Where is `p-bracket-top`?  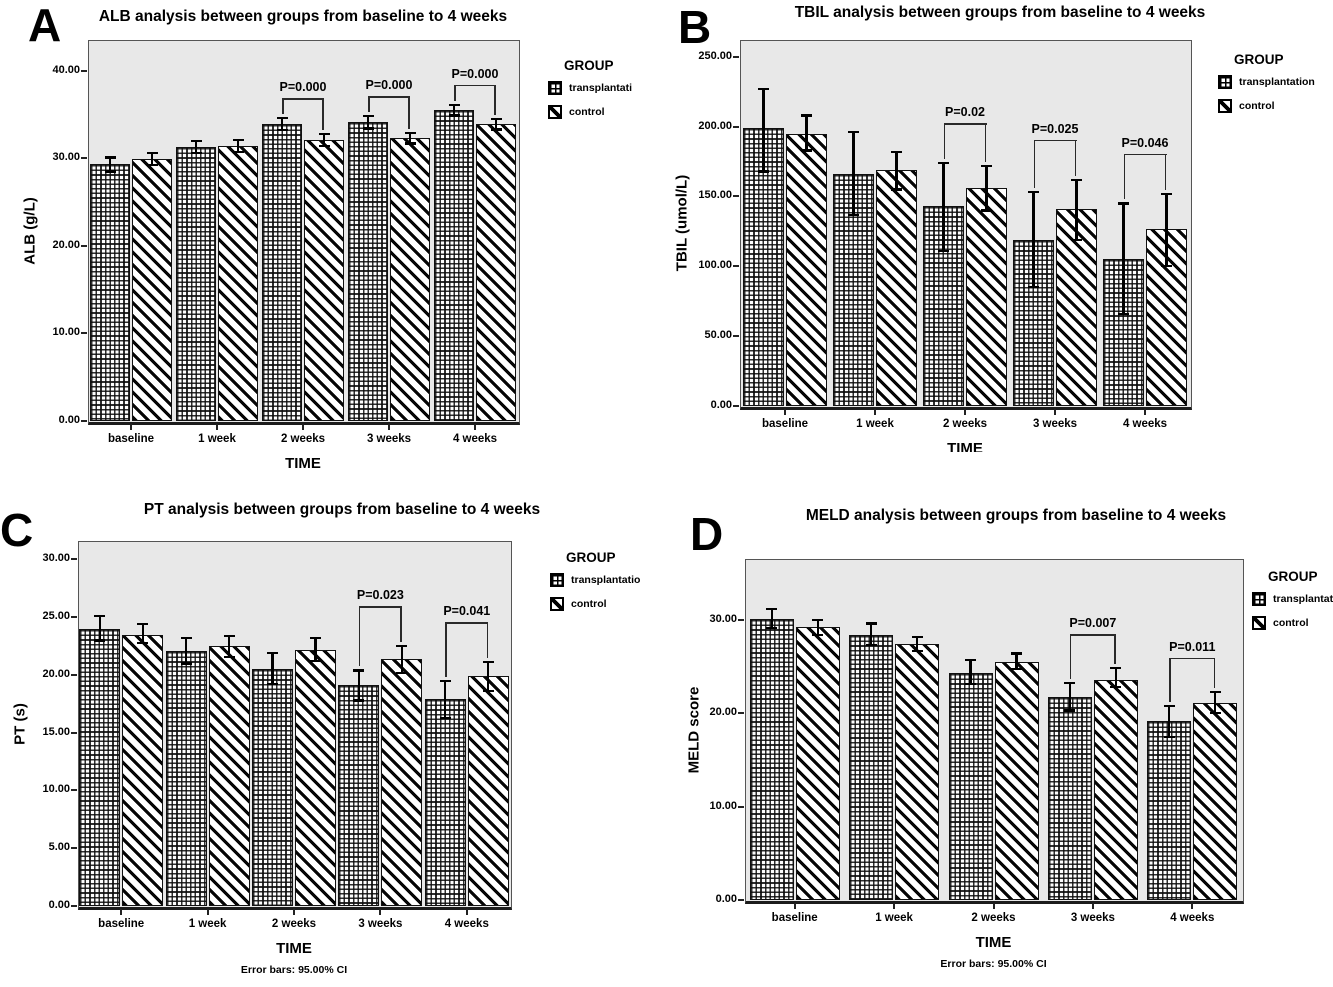 p-bracket-top is located at coordinates (303, 98).